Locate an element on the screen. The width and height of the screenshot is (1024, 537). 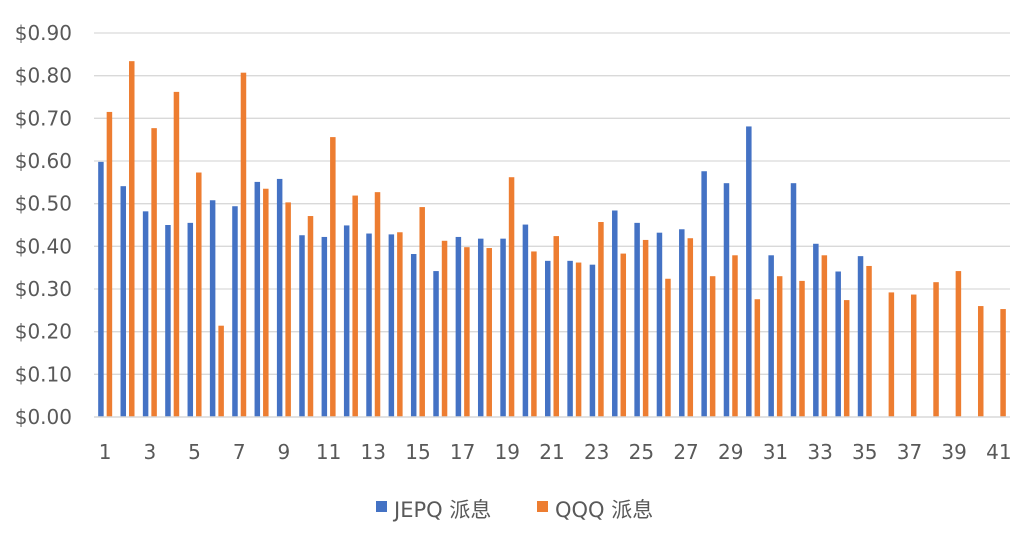
x-tick-label: 3 is located at coordinates (149, 452).